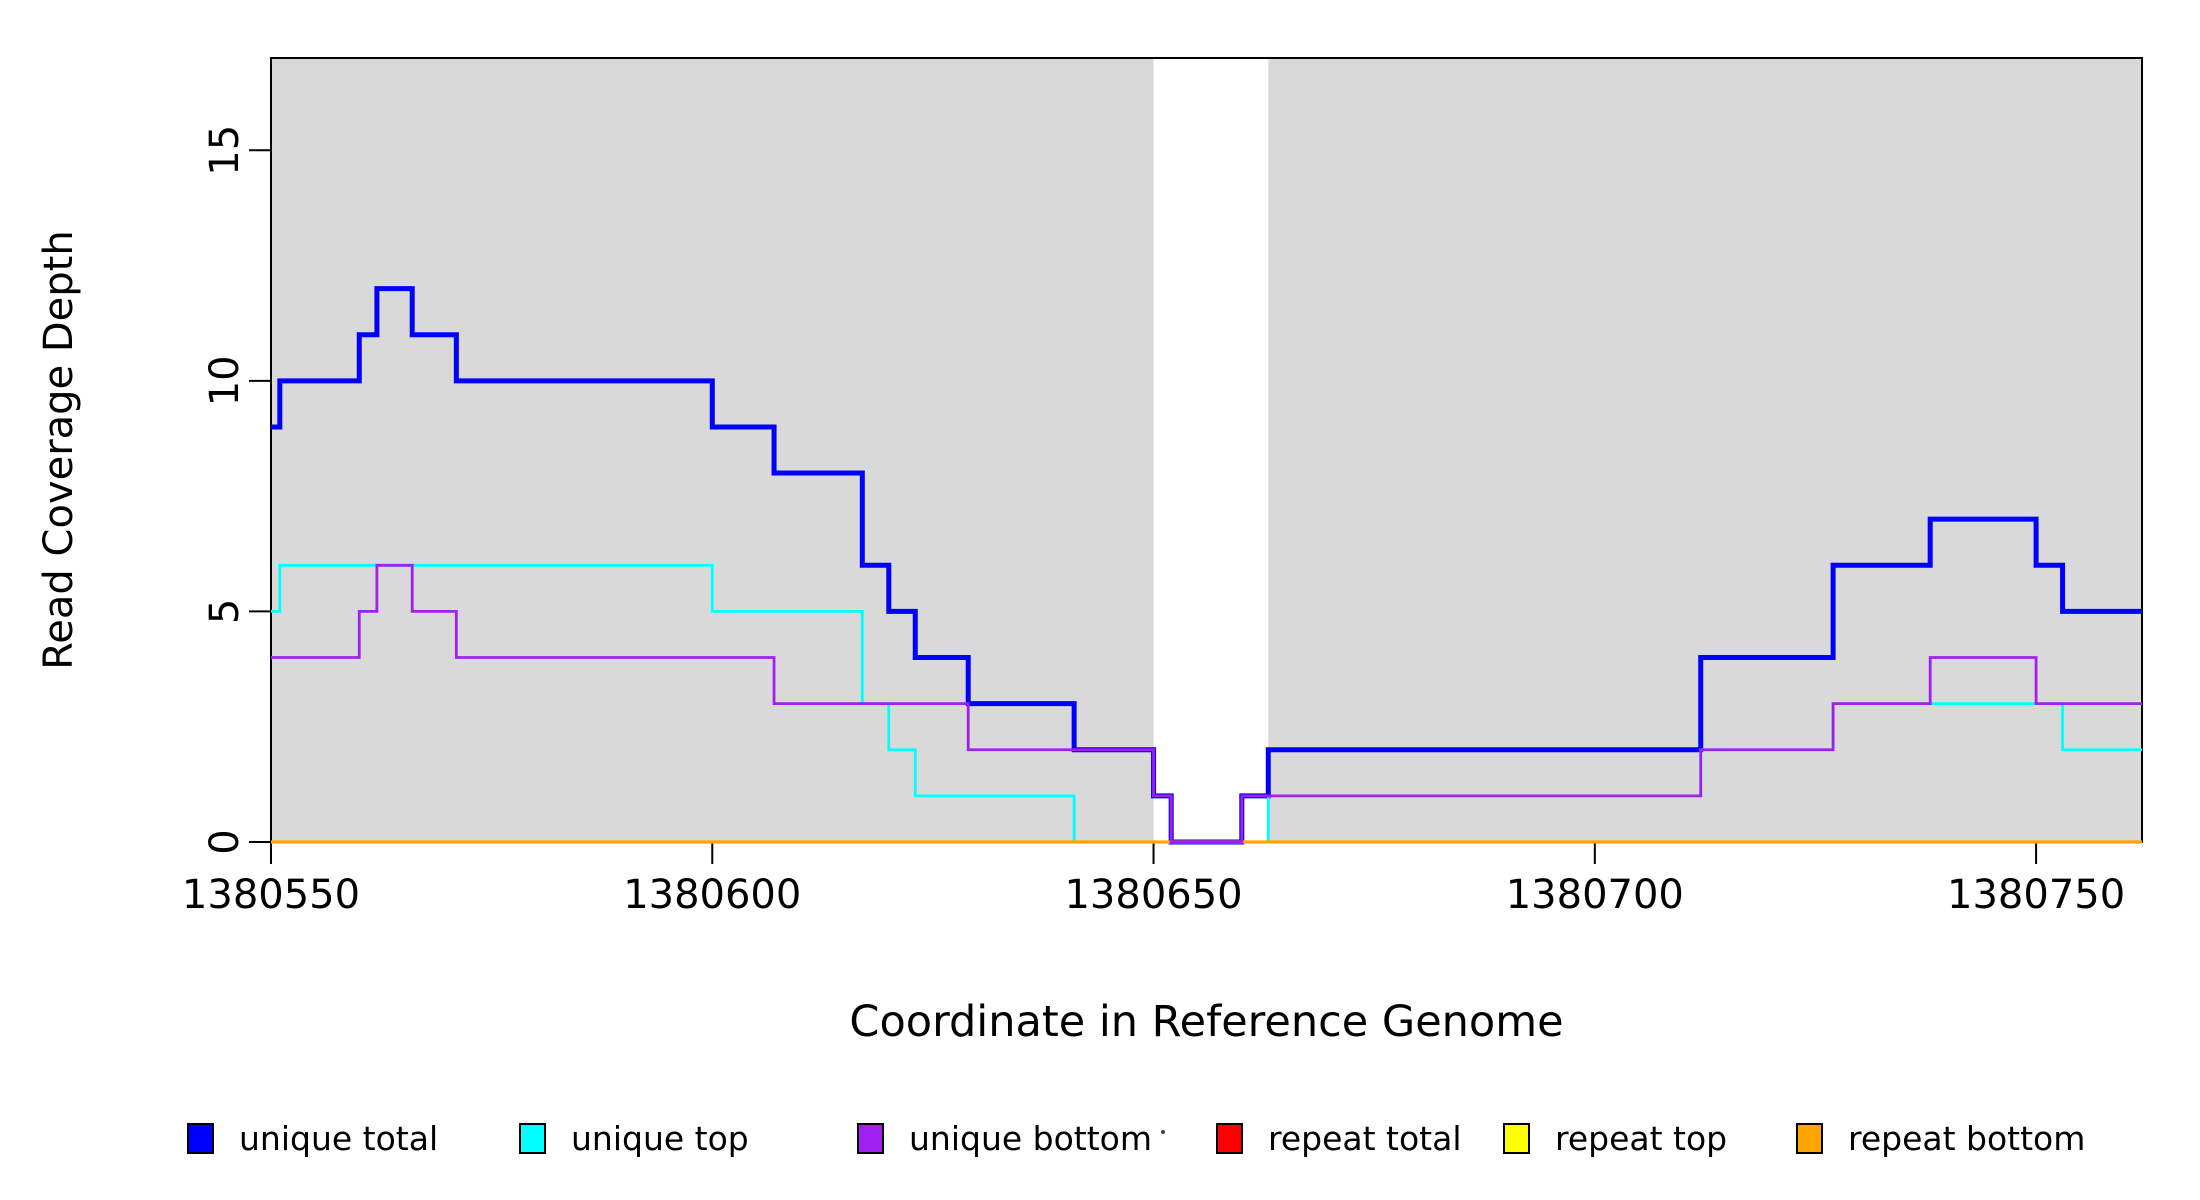 This screenshot has height=1200, width=2200. Describe the element at coordinates (339, 1138) in the screenshot. I see `legend-label: unique total` at that location.